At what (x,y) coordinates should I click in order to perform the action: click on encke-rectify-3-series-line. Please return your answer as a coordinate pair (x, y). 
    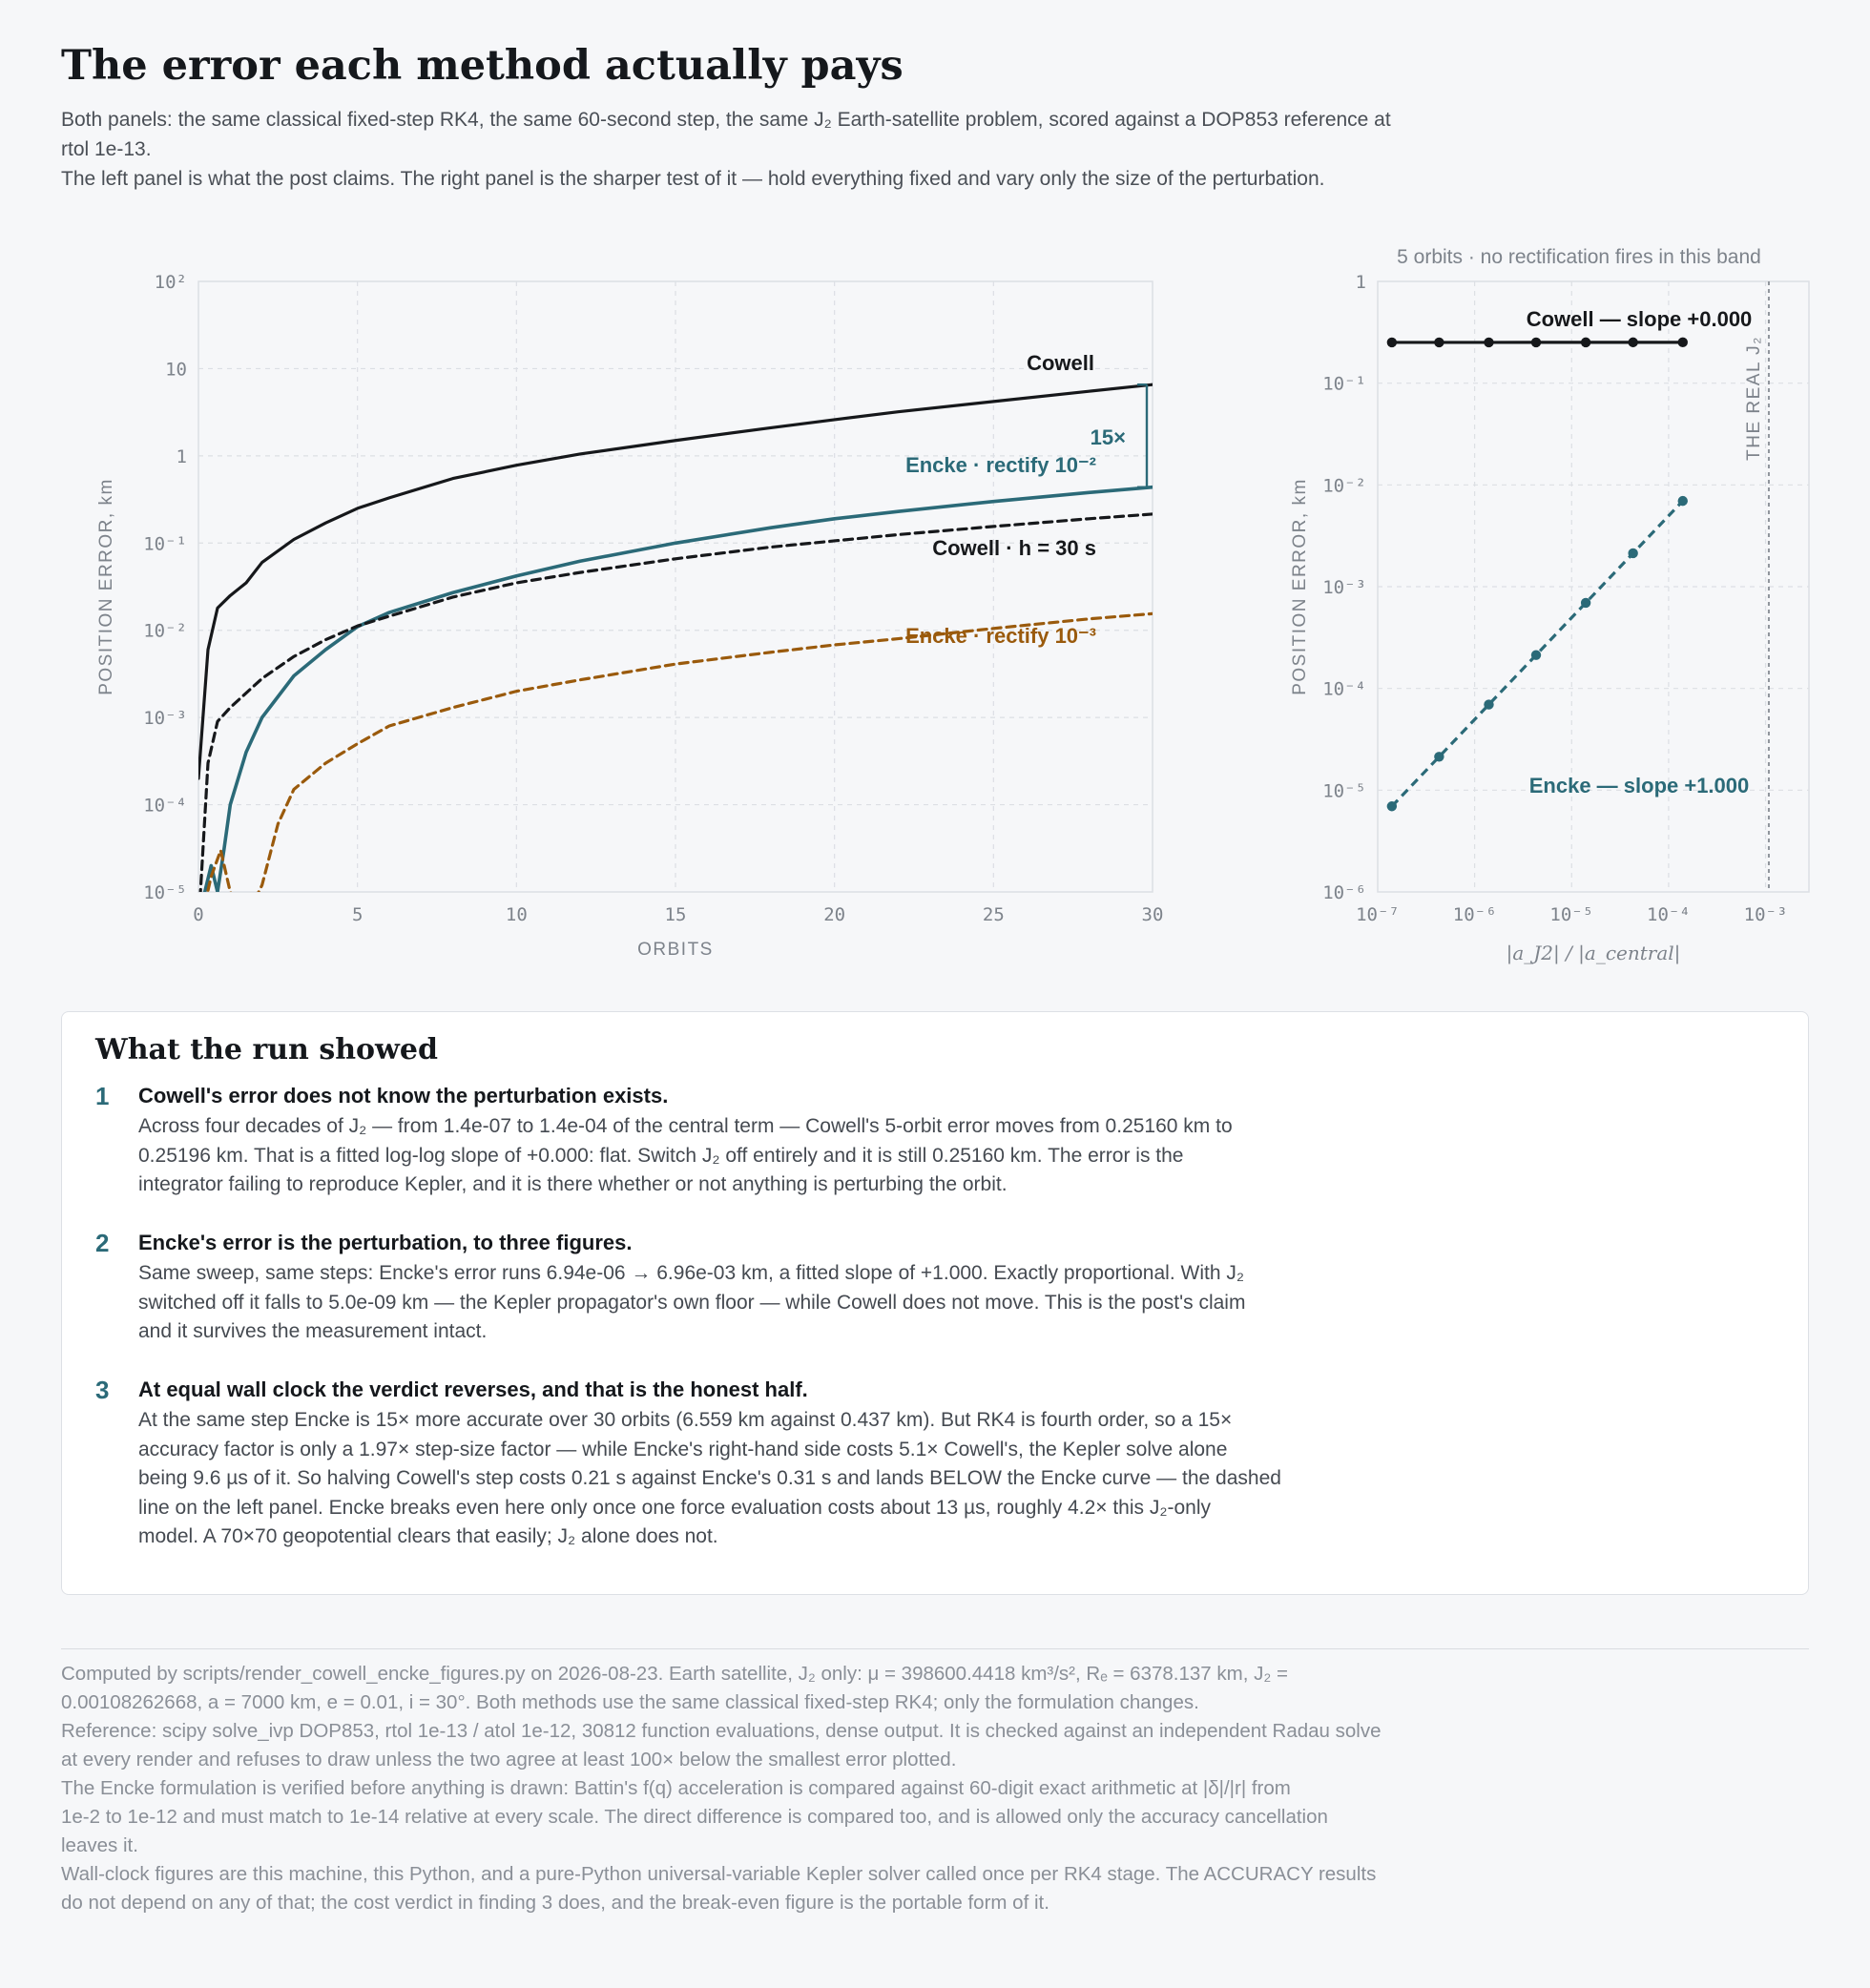
    Looking at the image, I should click on (679, 752).